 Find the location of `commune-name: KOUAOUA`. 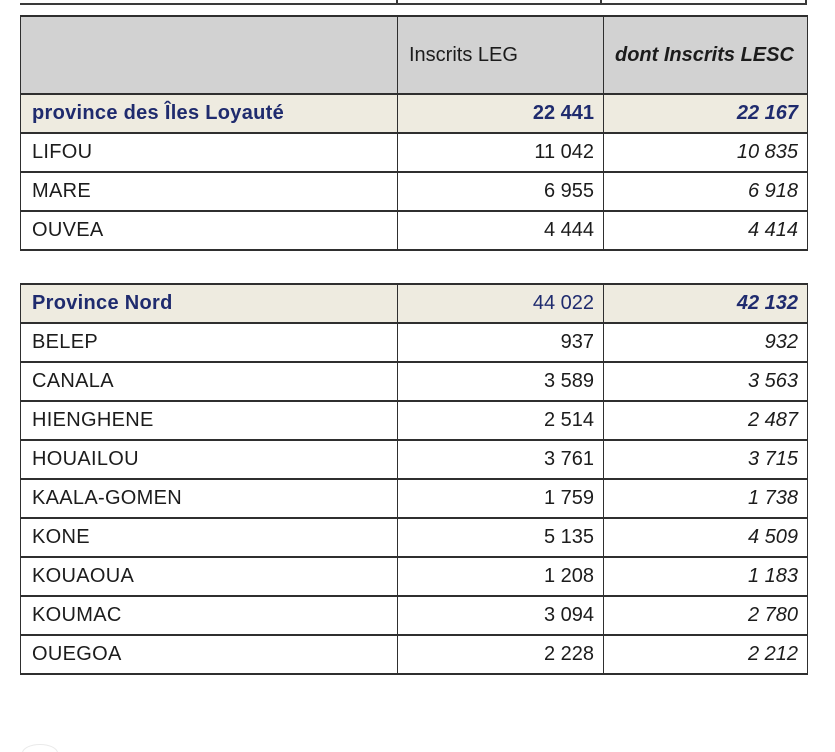

commune-name: KOUAOUA is located at coordinates (209, 576).